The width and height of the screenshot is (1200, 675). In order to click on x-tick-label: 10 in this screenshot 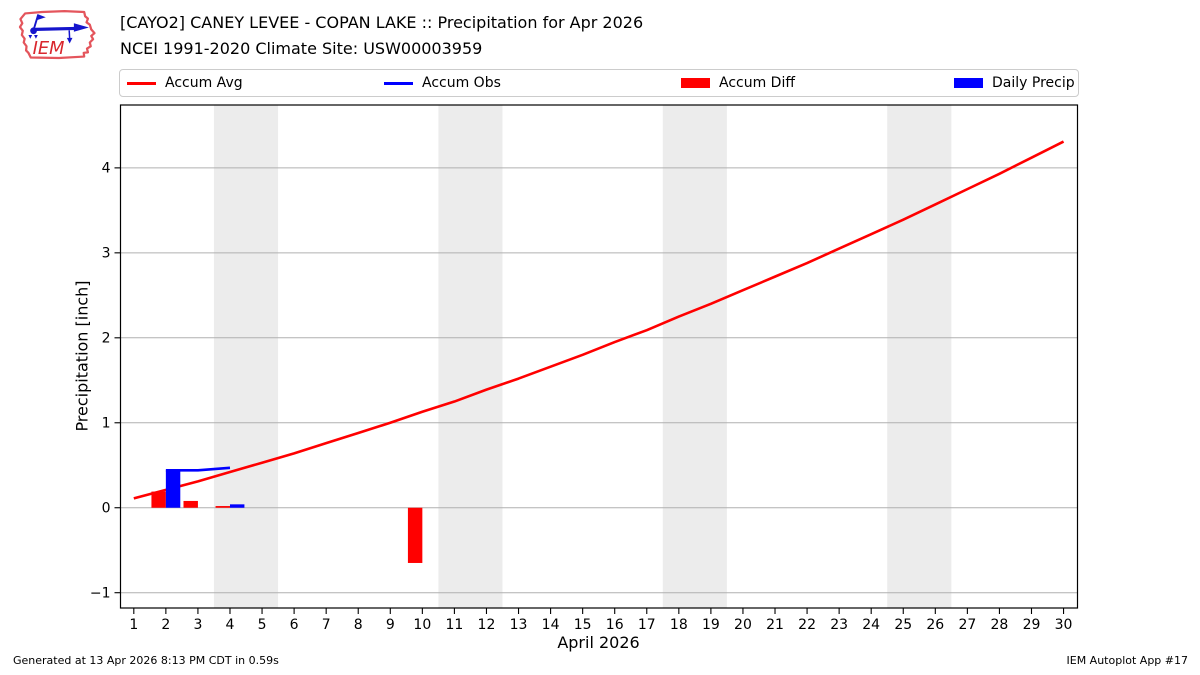, I will do `click(422, 625)`.